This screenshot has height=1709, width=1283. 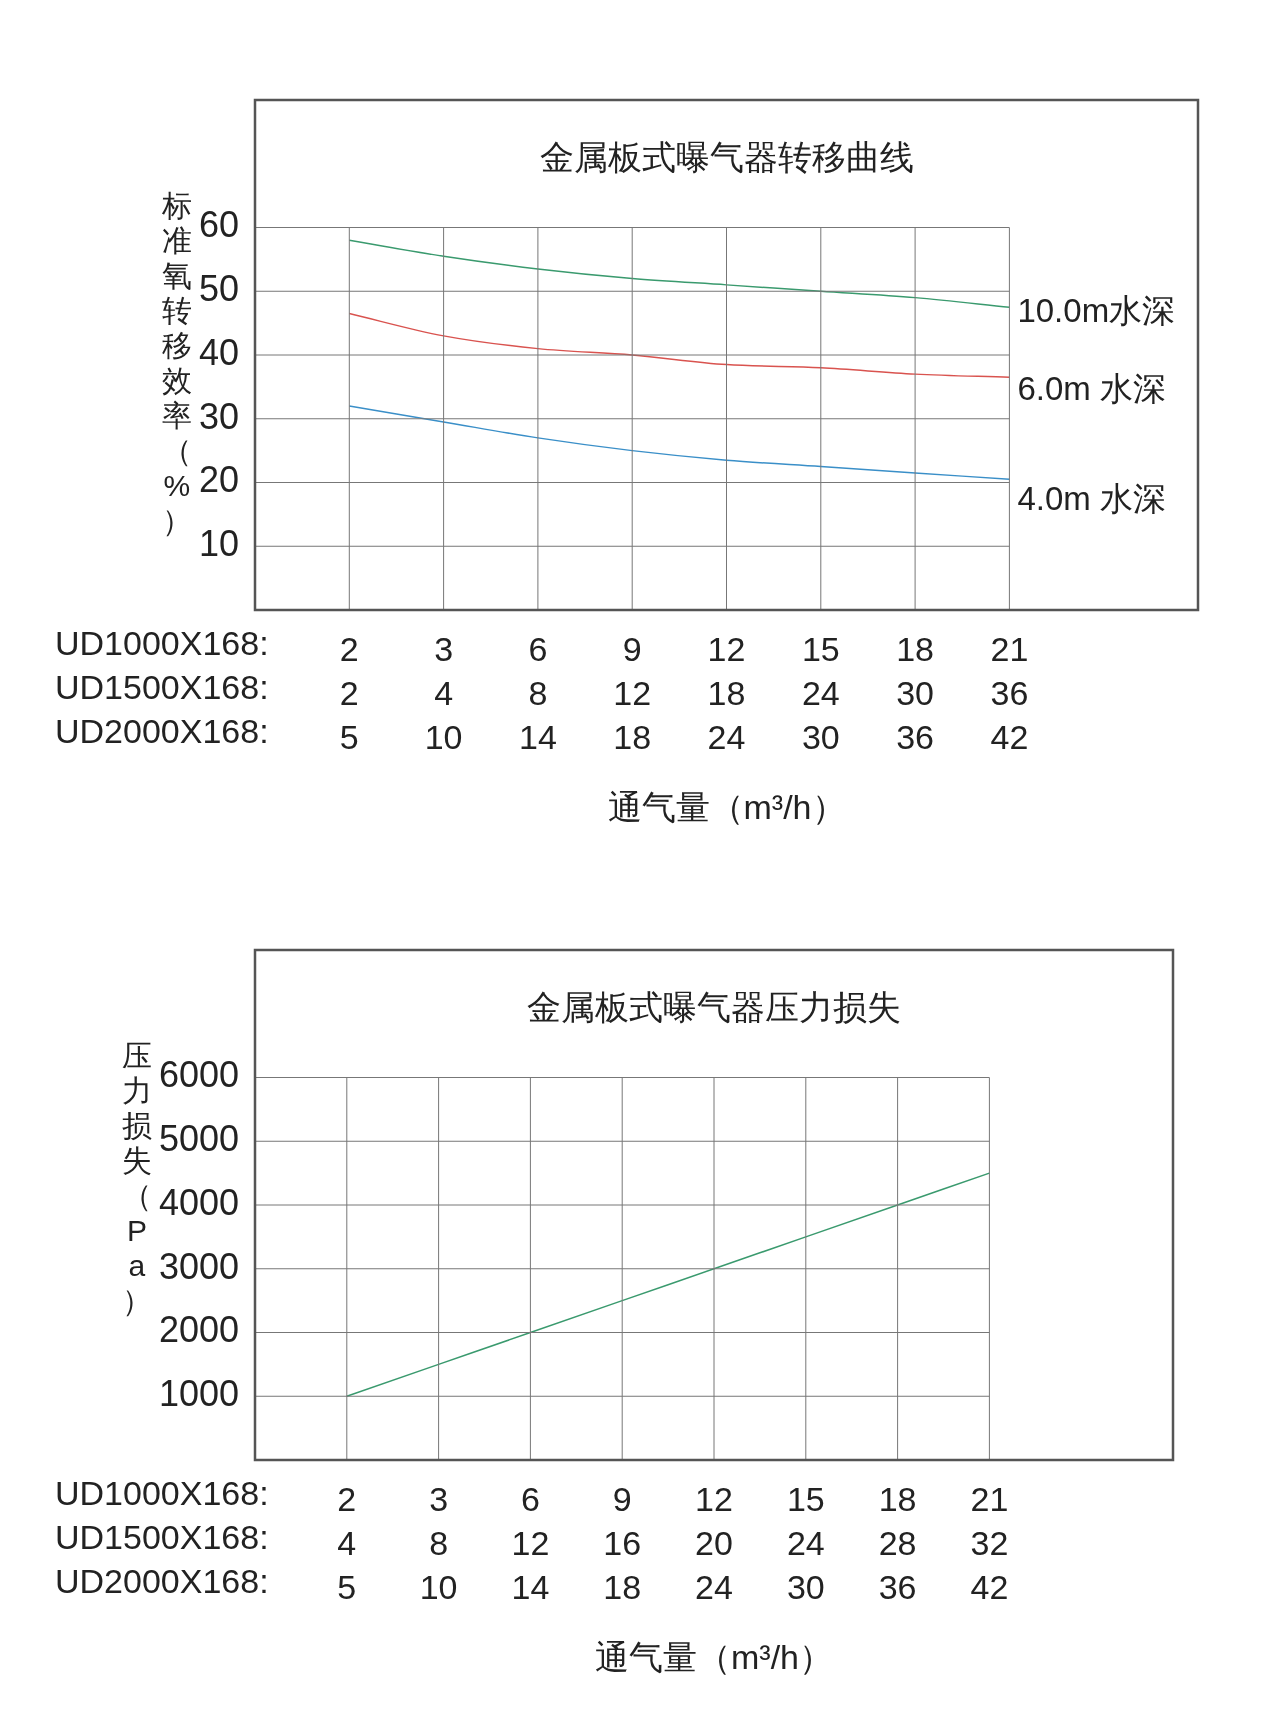 I want to click on x-tick-label: 21 36 42, so click(x=1009, y=693).